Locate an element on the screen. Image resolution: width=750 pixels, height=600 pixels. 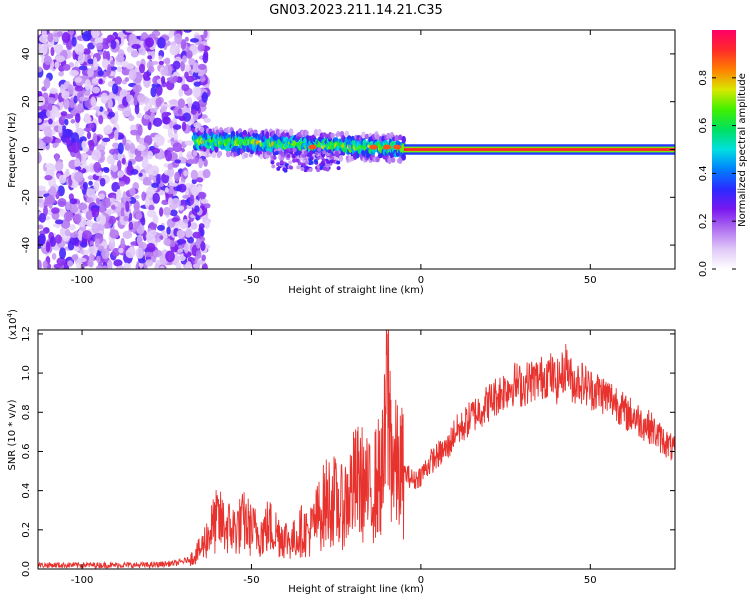
y-tick-label: 0.2 is located at coordinates (26, 530).